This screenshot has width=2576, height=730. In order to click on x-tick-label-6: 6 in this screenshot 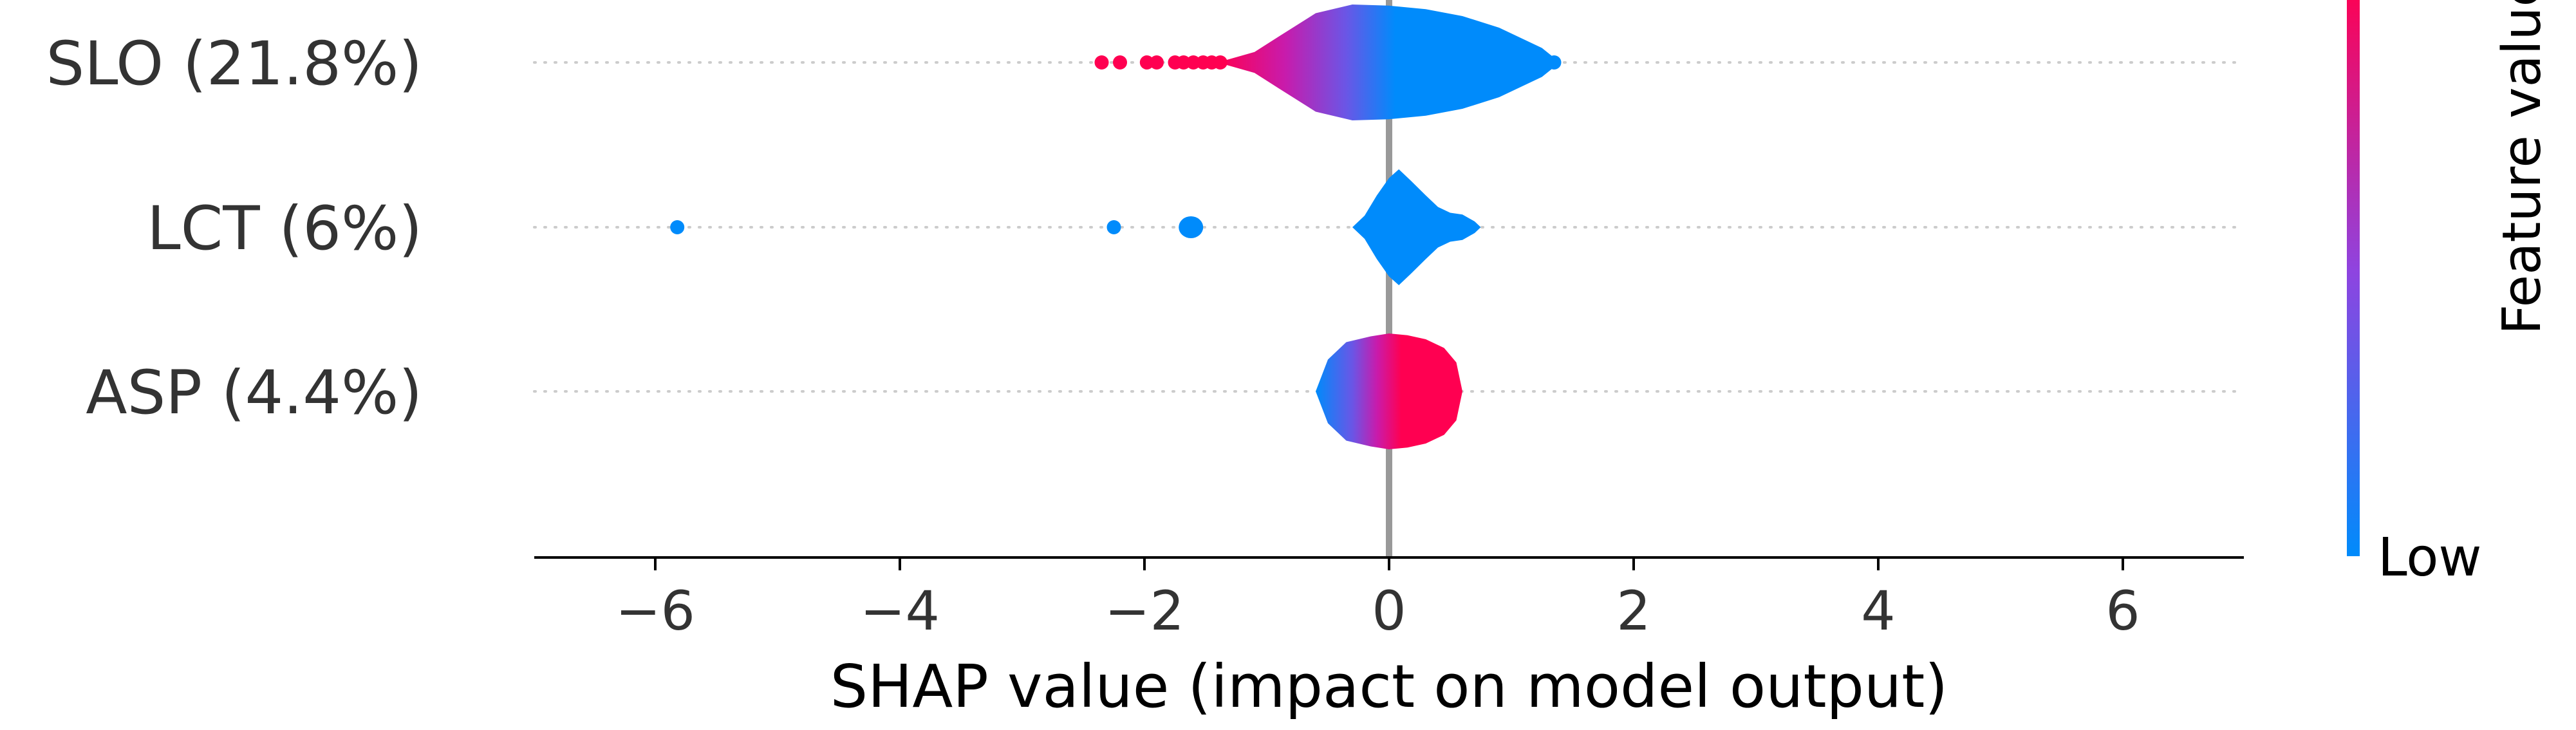, I will do `click(2122, 610)`.